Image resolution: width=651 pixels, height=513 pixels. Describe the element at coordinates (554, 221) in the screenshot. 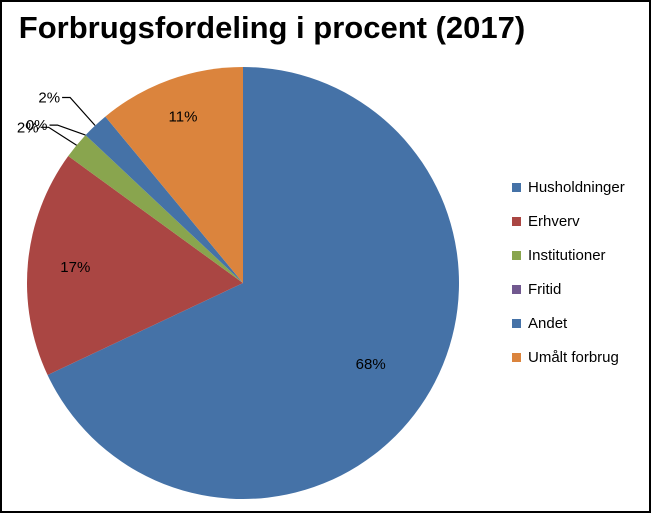

I see `legend-label: Erhverv` at that location.